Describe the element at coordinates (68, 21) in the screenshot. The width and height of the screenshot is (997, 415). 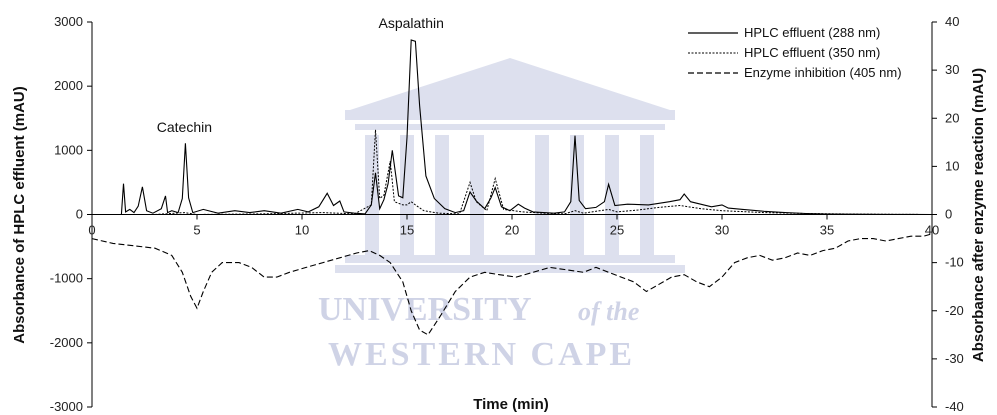
I see `left-tick-label: 3000` at that location.